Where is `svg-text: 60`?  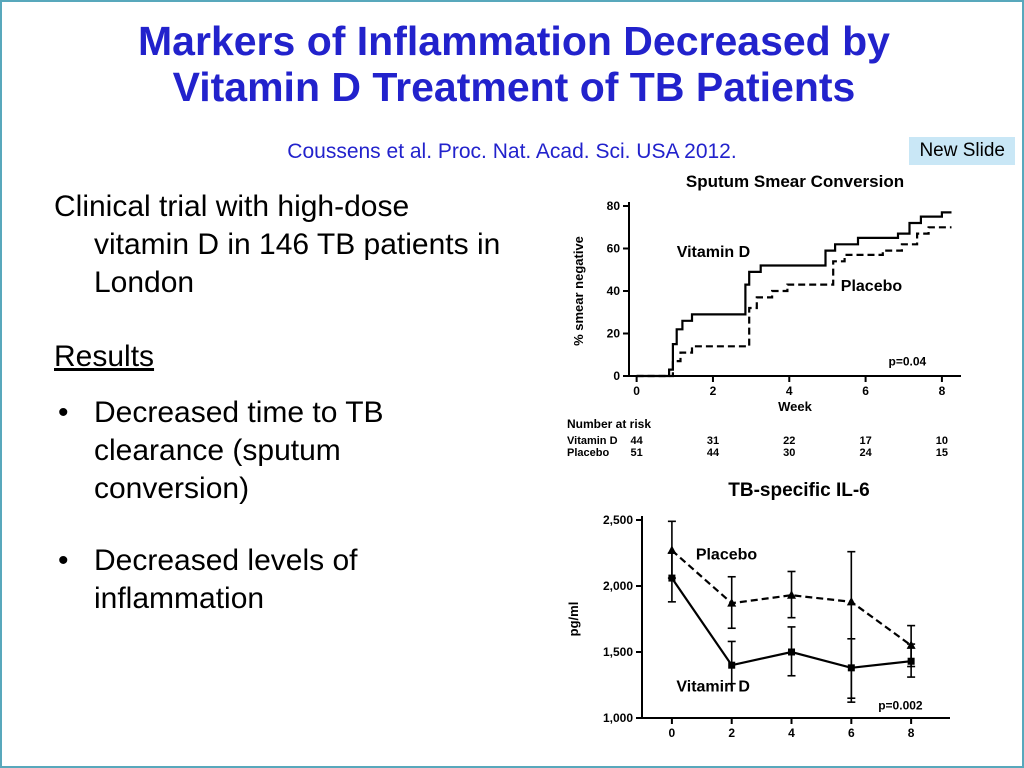 svg-text: 60 is located at coordinates (614, 249).